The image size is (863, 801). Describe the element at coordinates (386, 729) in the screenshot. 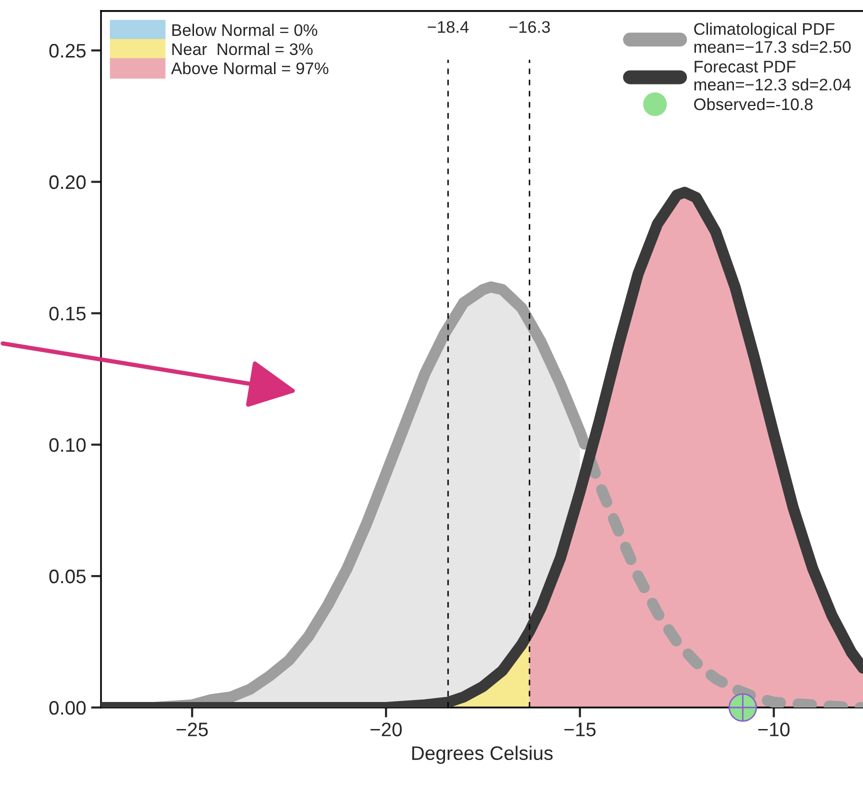

I see `x-tick-label: −20` at that location.